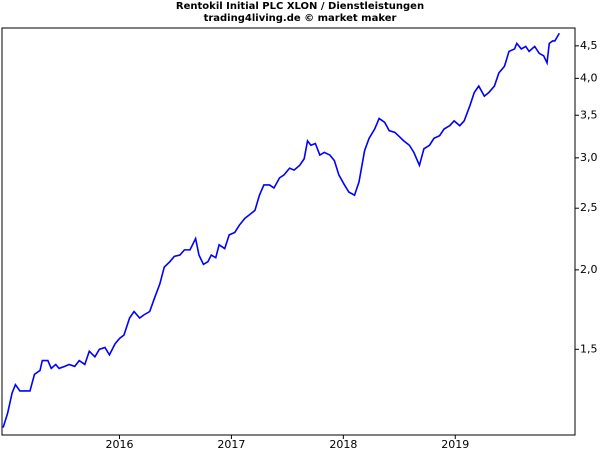 The image size is (600, 450). What do you see at coordinates (120, 444) in the screenshot?
I see `x-tick-label: 2016` at bounding box center [120, 444].